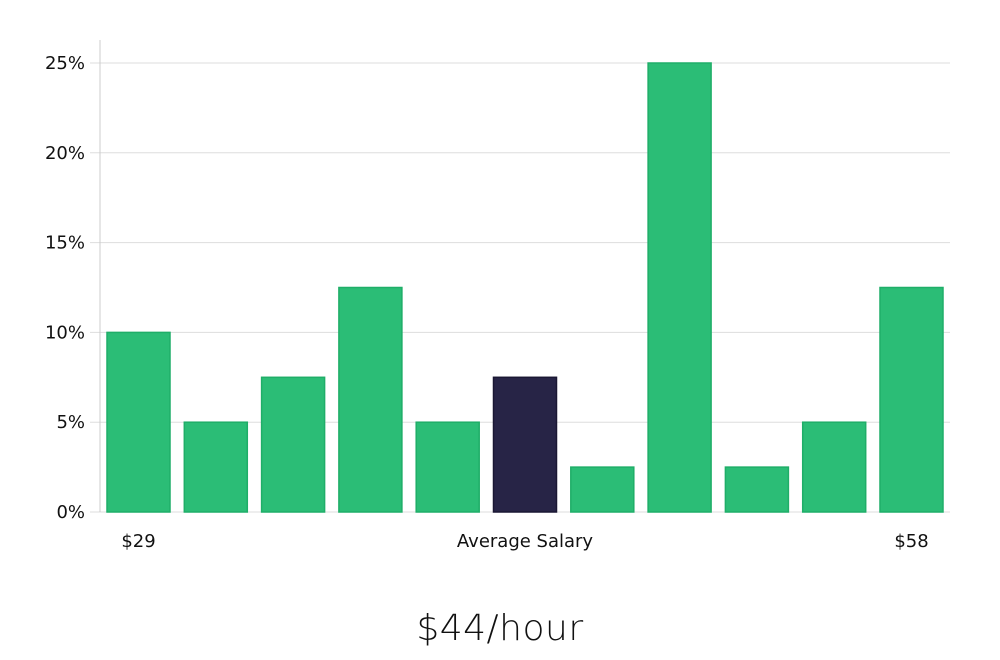  What do you see at coordinates (911, 541) in the screenshot?
I see `x-label-max: $58` at bounding box center [911, 541].